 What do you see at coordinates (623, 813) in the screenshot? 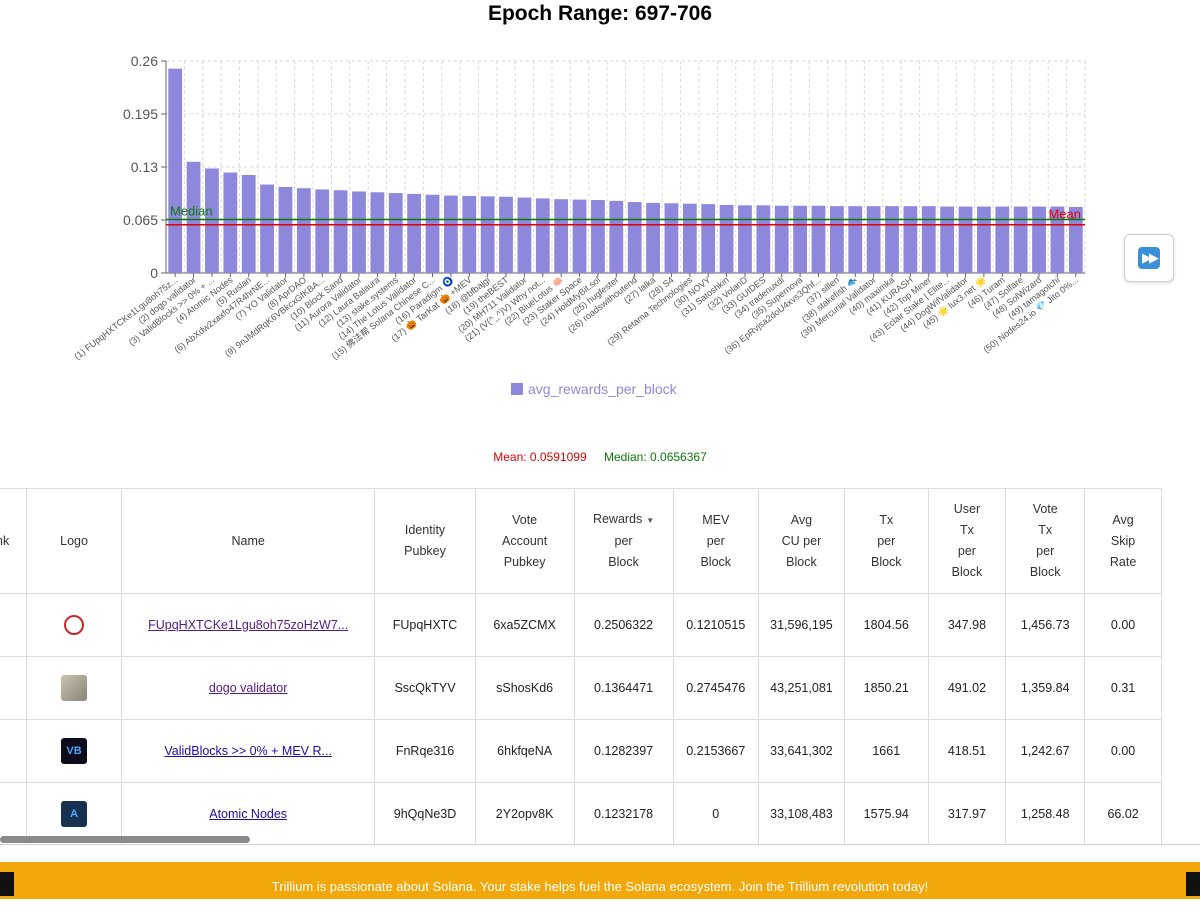
I see `cell-rewards: 0.1232178` at bounding box center [623, 813].